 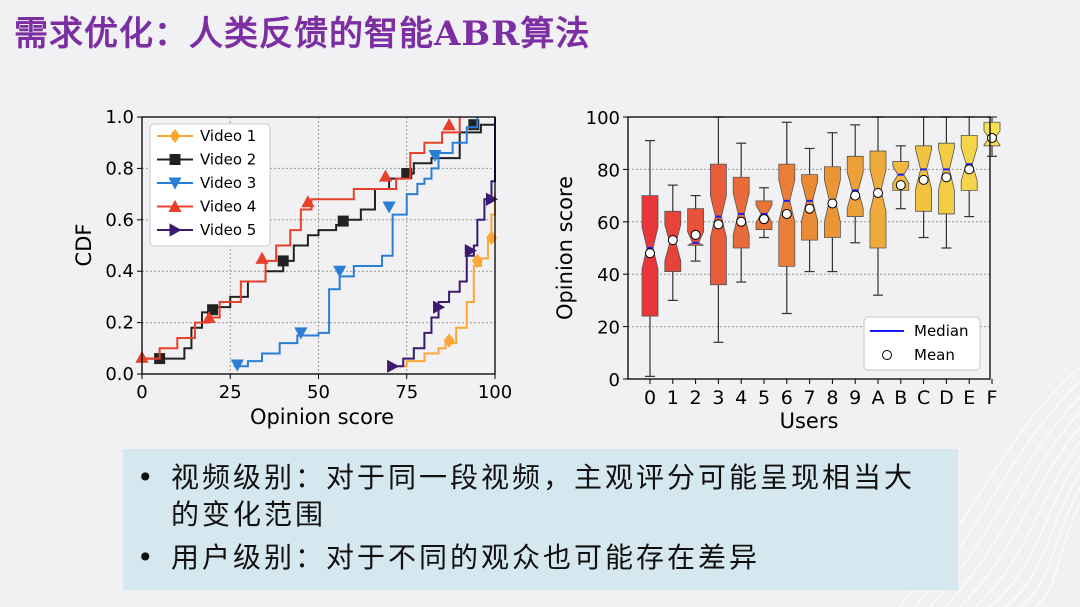 What do you see at coordinates (228, 183) in the screenshot?
I see `cdf-legend-label: Video 3` at bounding box center [228, 183].